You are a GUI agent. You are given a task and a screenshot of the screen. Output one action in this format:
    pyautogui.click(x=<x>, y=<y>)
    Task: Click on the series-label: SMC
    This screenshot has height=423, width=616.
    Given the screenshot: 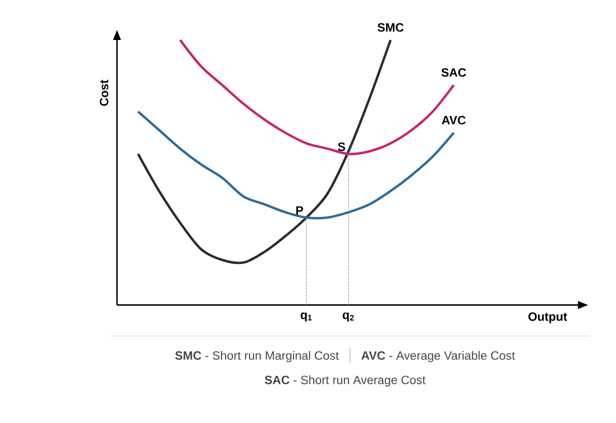 What is the action you would take?
    pyautogui.click(x=391, y=27)
    